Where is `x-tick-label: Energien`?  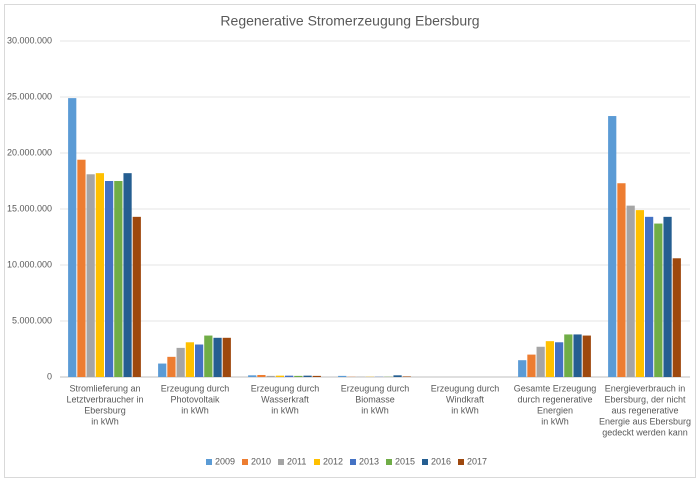
x-tick-label: Energien is located at coordinates (555, 410).